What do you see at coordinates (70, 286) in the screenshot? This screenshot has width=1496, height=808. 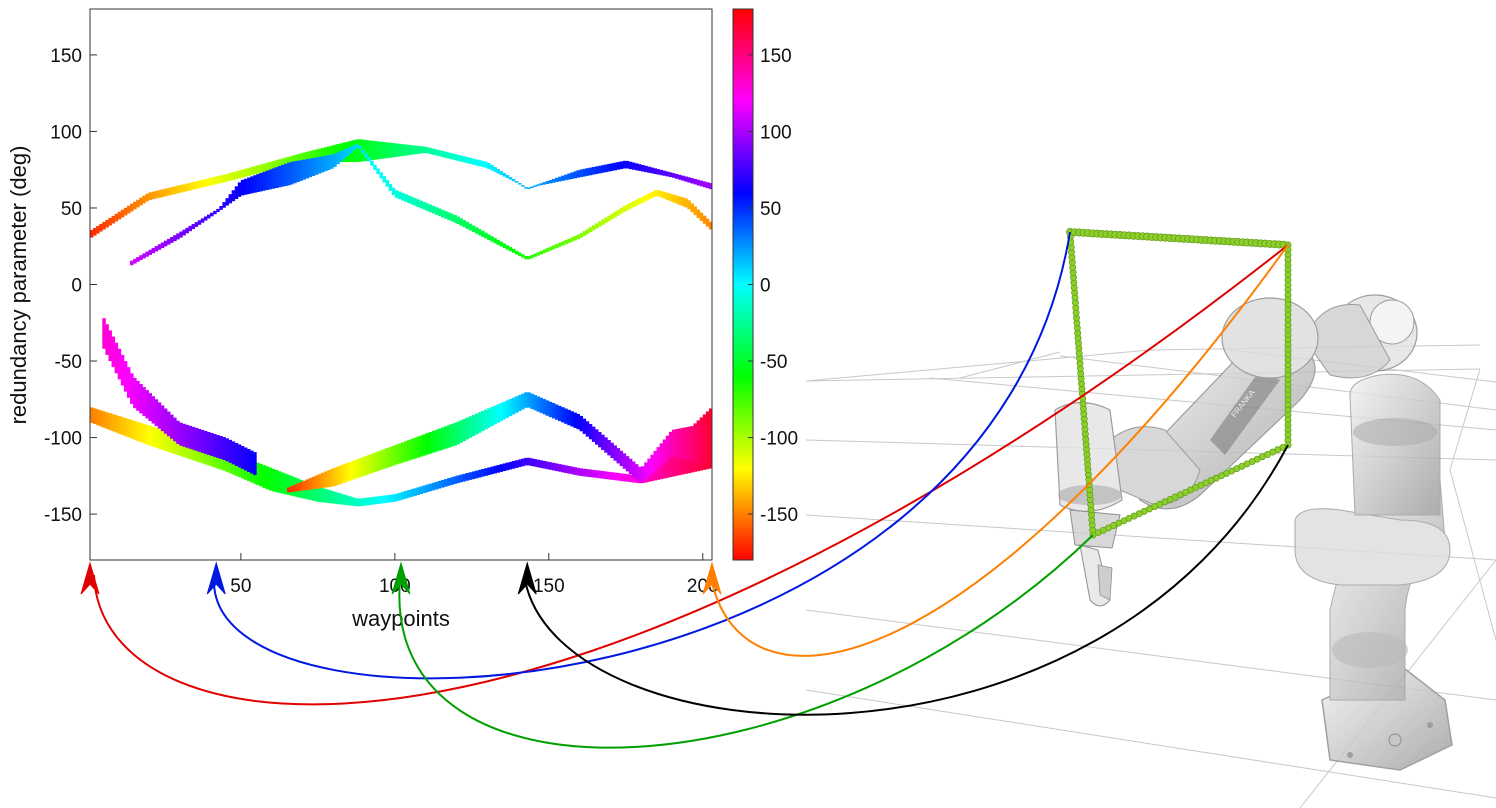 I see `y-axis-ticks: 150 100 50 0 -50 -100 -150` at bounding box center [70, 286].